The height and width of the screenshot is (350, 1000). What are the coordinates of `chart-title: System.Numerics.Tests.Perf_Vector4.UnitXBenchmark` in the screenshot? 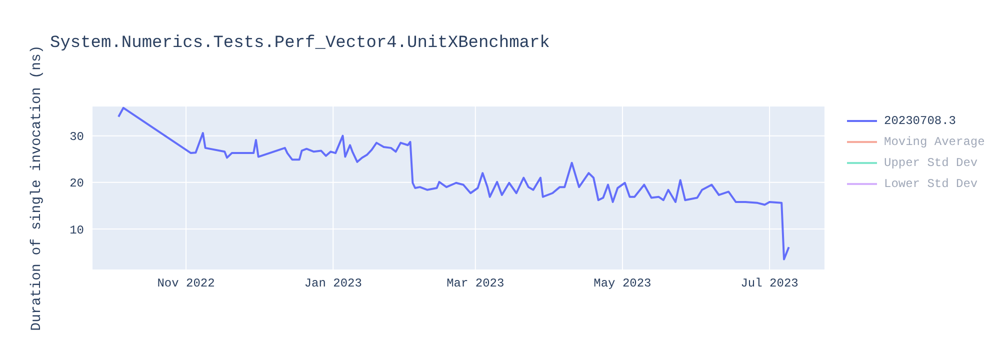 It's located at (300, 43).